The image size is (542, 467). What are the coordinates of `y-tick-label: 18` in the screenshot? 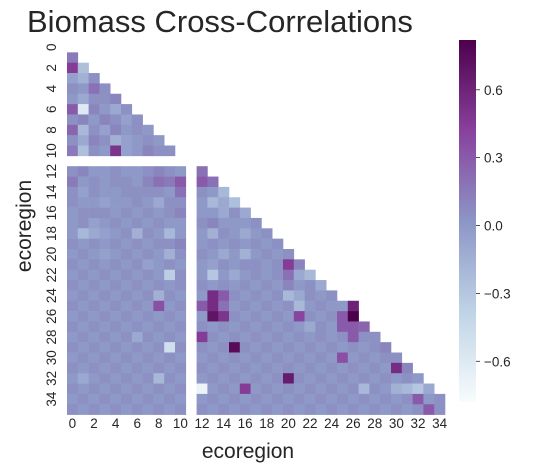 It's located at (51, 233).